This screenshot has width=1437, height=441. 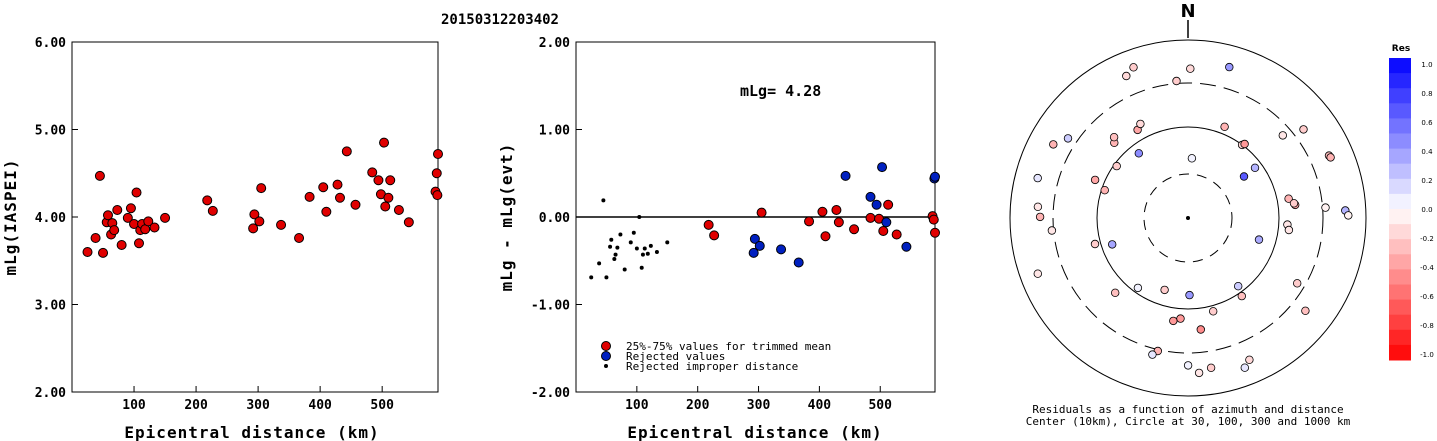 I want to click on left-x-tick-label: 400, so click(x=320, y=405).